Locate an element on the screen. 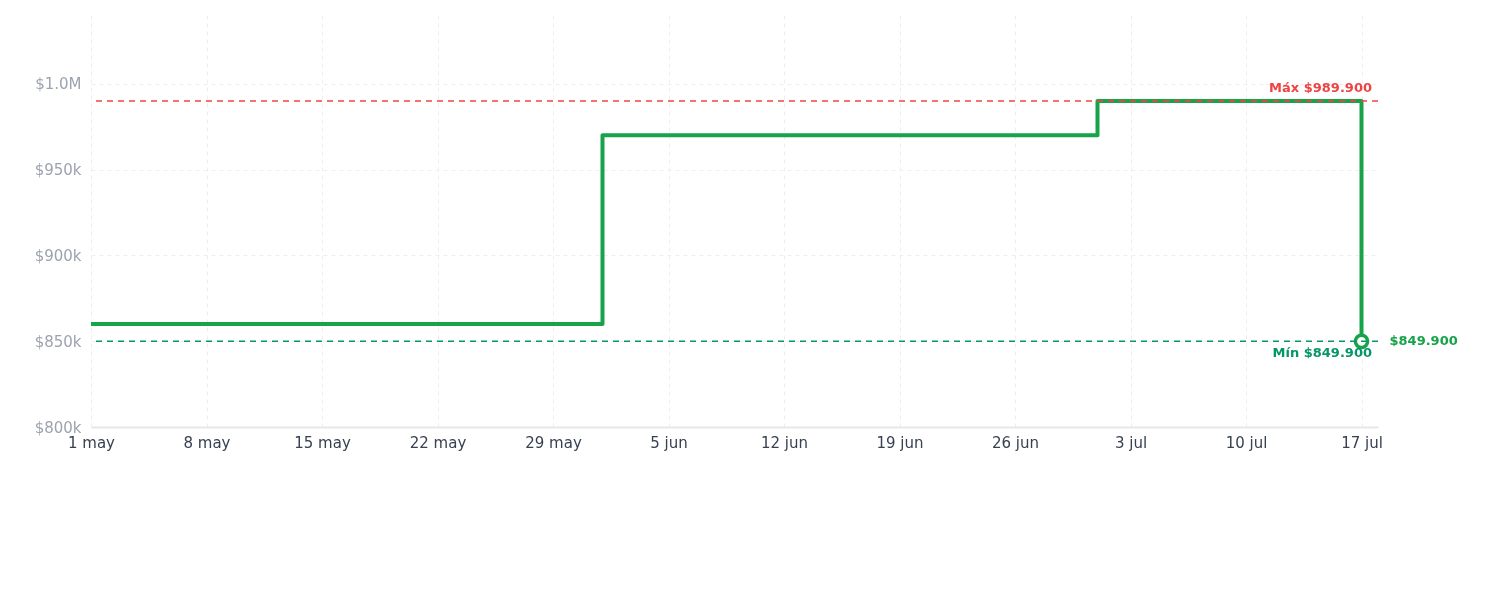 This screenshot has width=1505, height=607. x-tick-label: 17 jul is located at coordinates (1362, 442).